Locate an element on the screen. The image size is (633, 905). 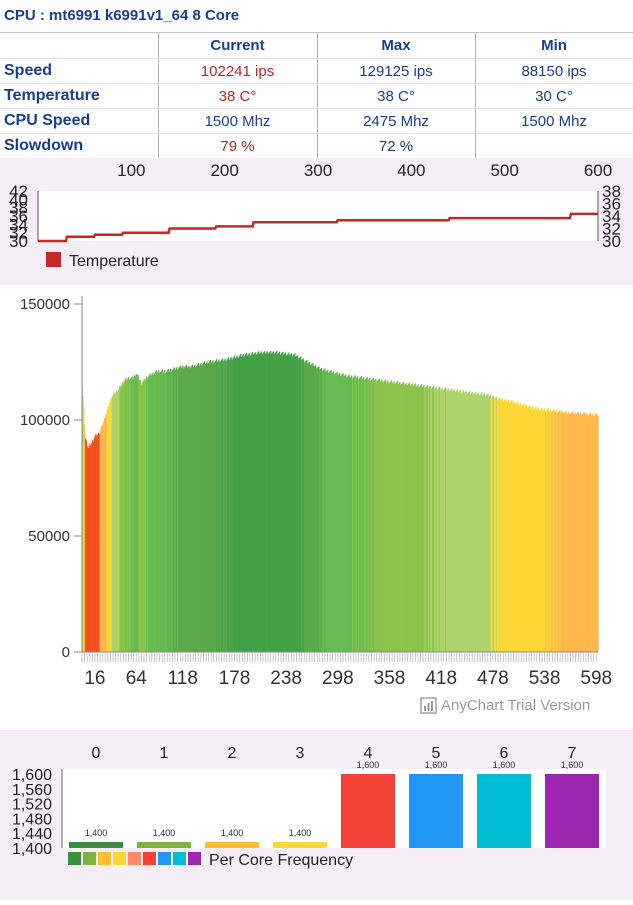
bar-chart-icon is located at coordinates (428, 705).